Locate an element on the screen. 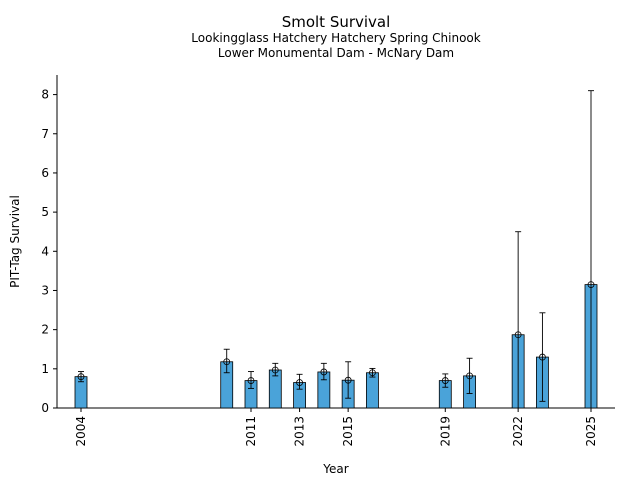 The width and height of the screenshot is (640, 480). y-tick-label: 2 is located at coordinates (45, 330).